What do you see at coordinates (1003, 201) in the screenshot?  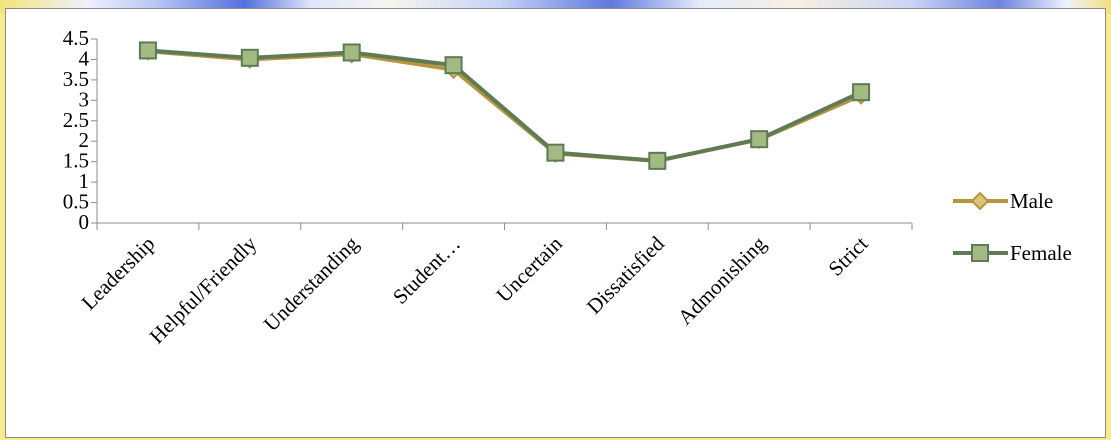 I see `legend-item-male: Male` at bounding box center [1003, 201].